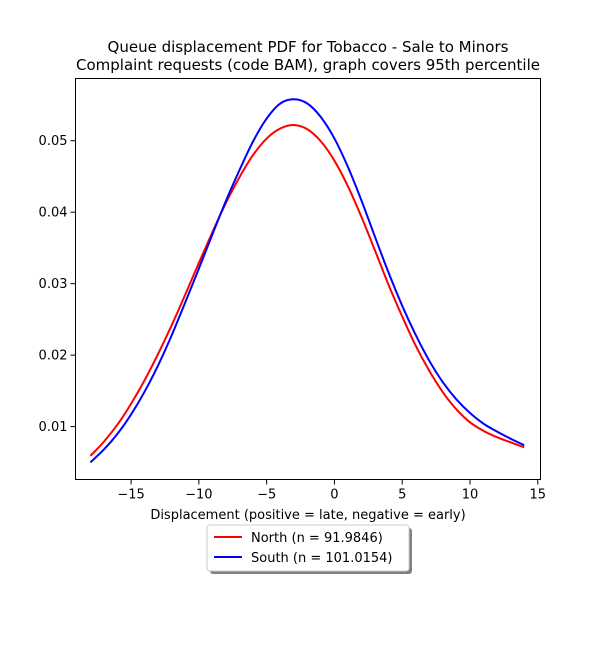 The image size is (600, 650). I want to click on x-tick-label: 0, so click(334, 495).